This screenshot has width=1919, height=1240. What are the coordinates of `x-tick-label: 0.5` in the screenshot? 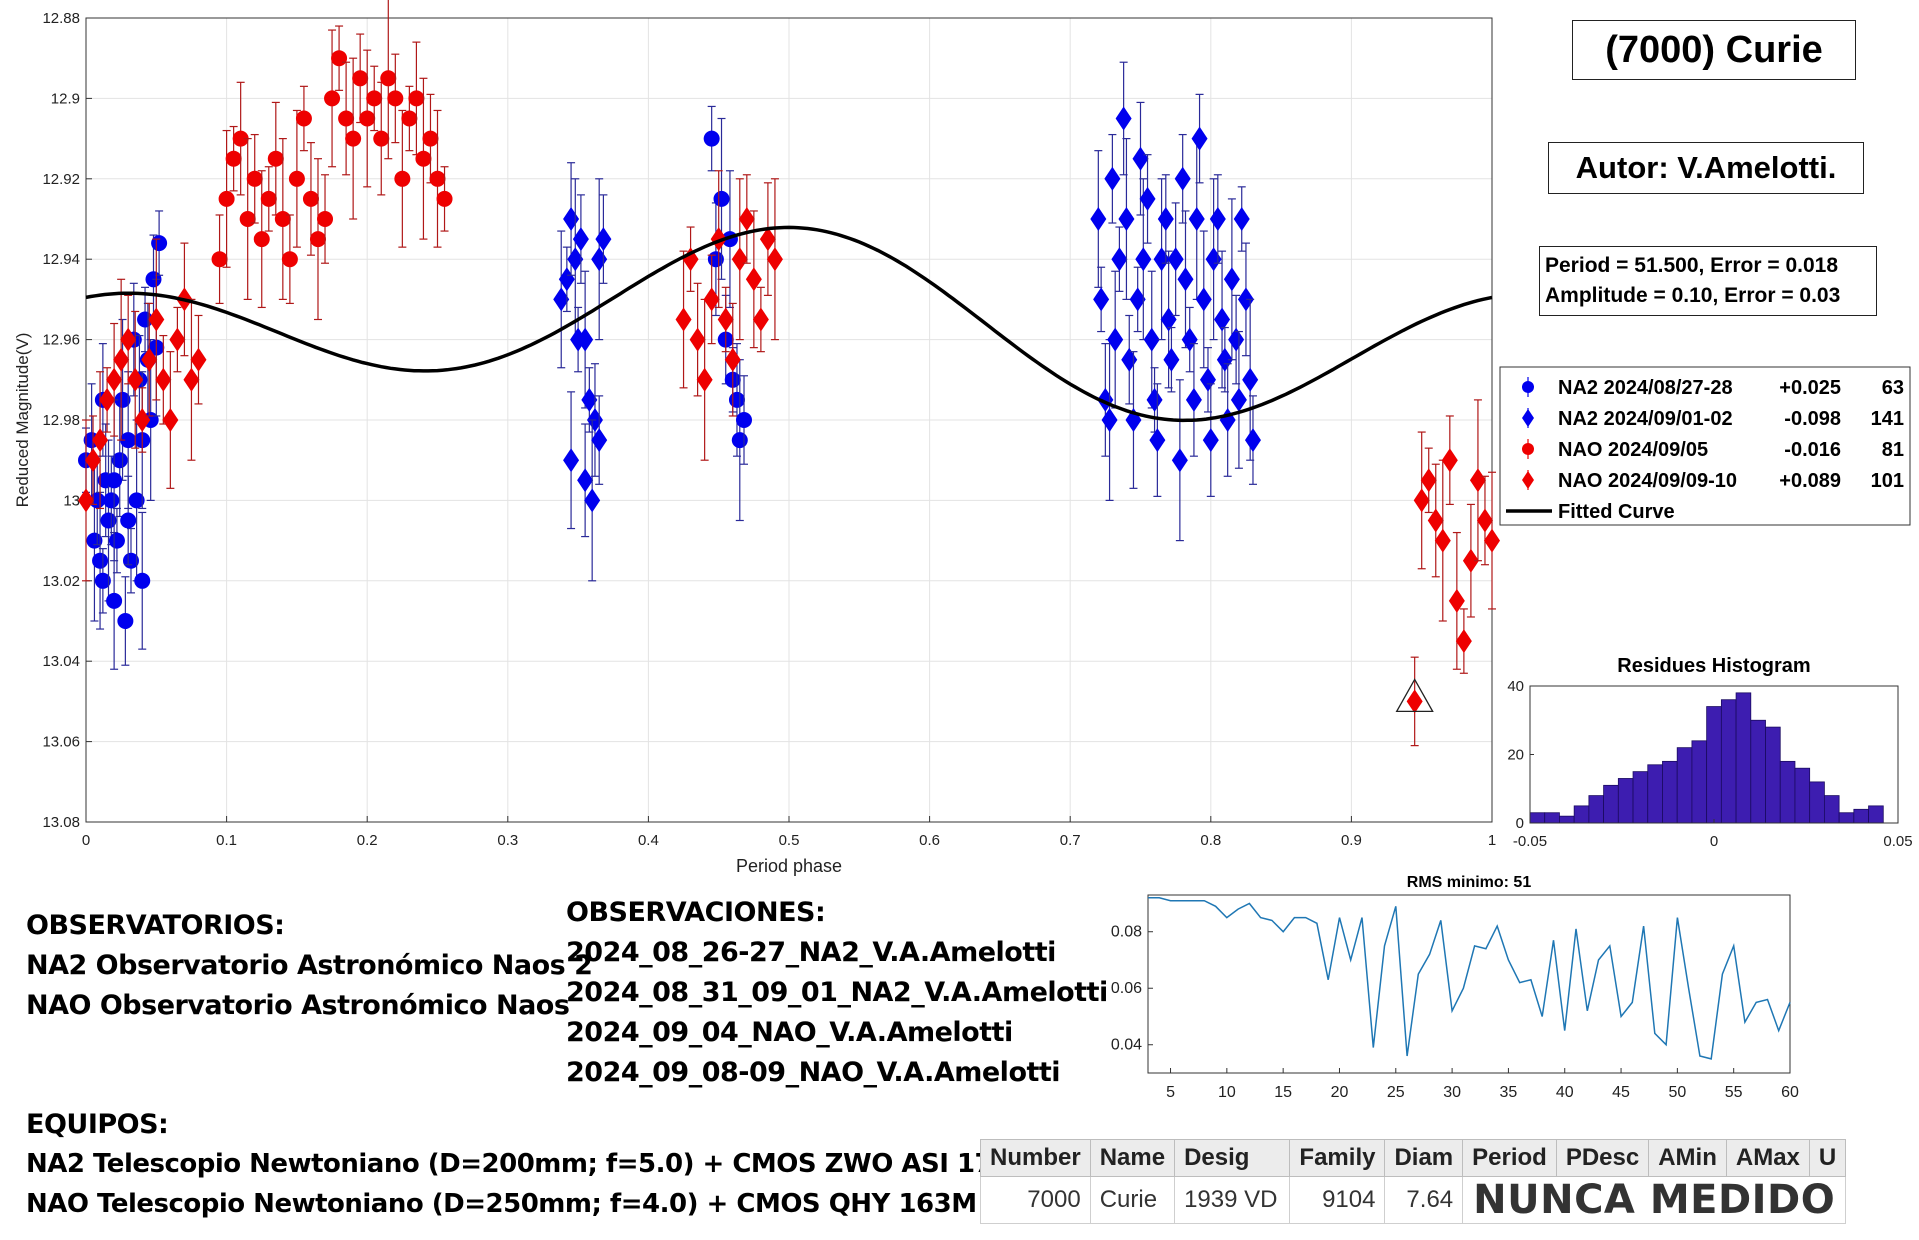 It's located at (789, 840).